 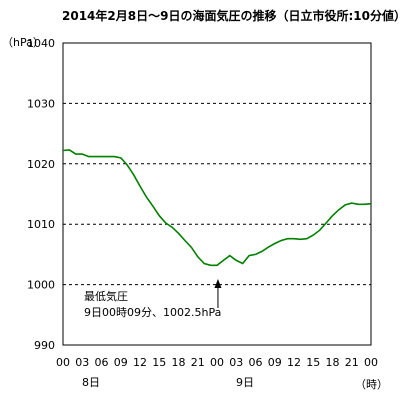 I want to click on date-labels: 8日 9日, so click(x=168, y=382).